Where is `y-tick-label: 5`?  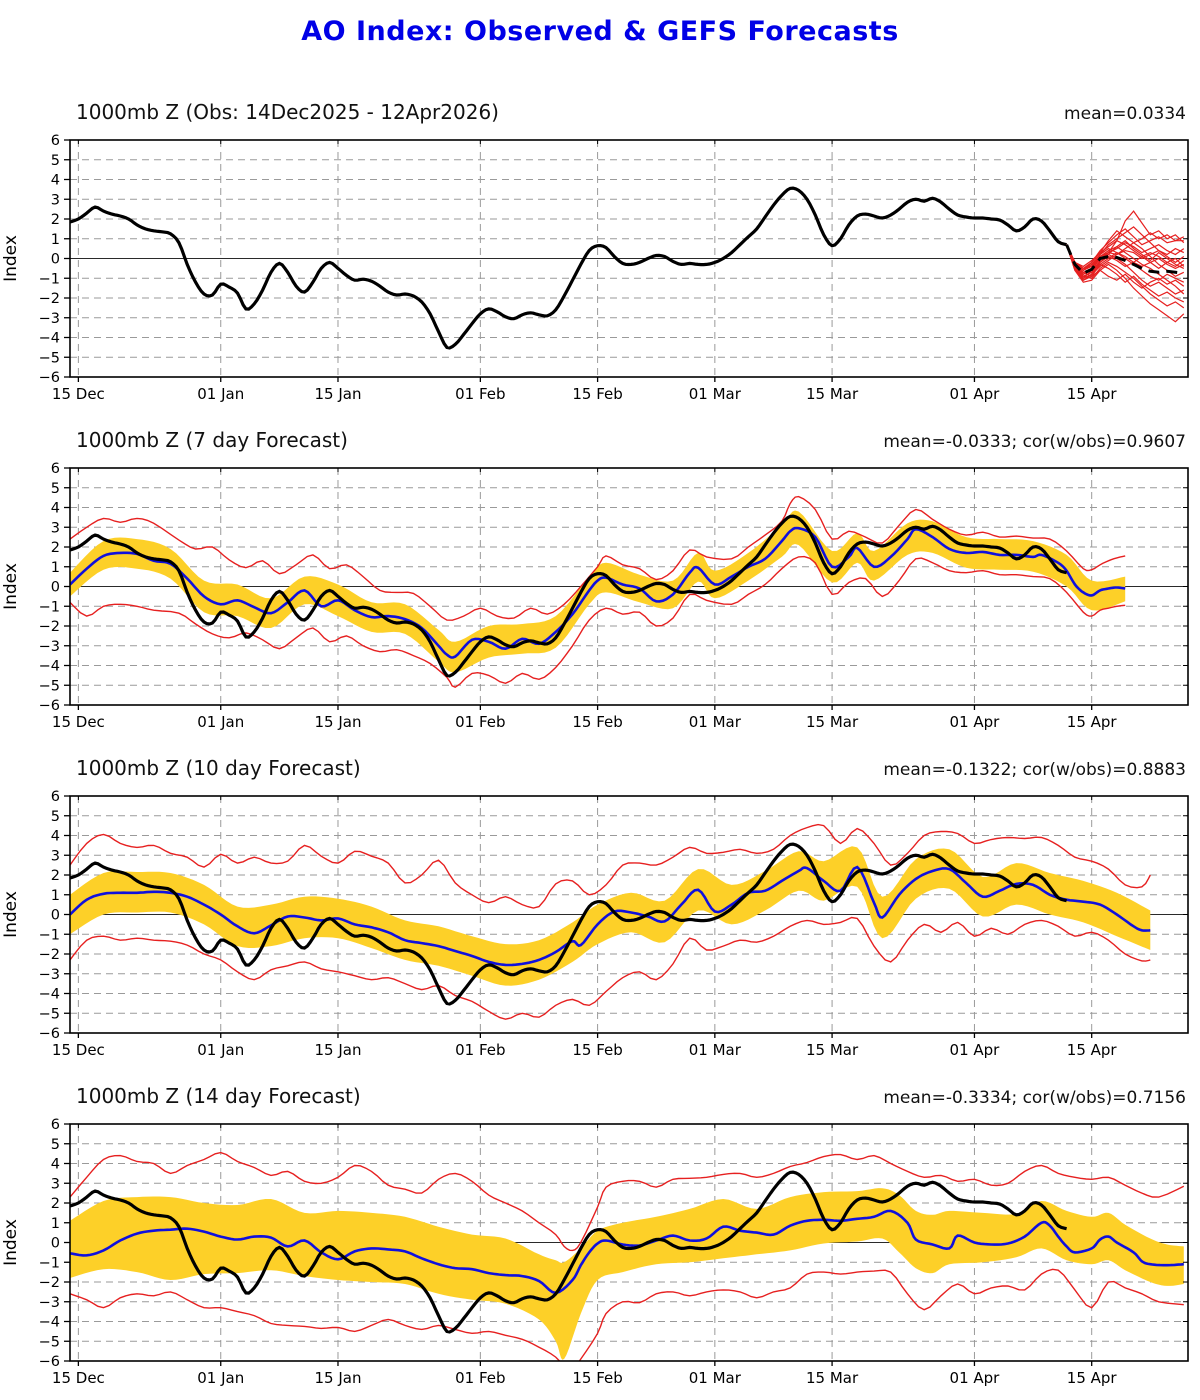
y-tick-label: 5 is located at coordinates (55, 1145).